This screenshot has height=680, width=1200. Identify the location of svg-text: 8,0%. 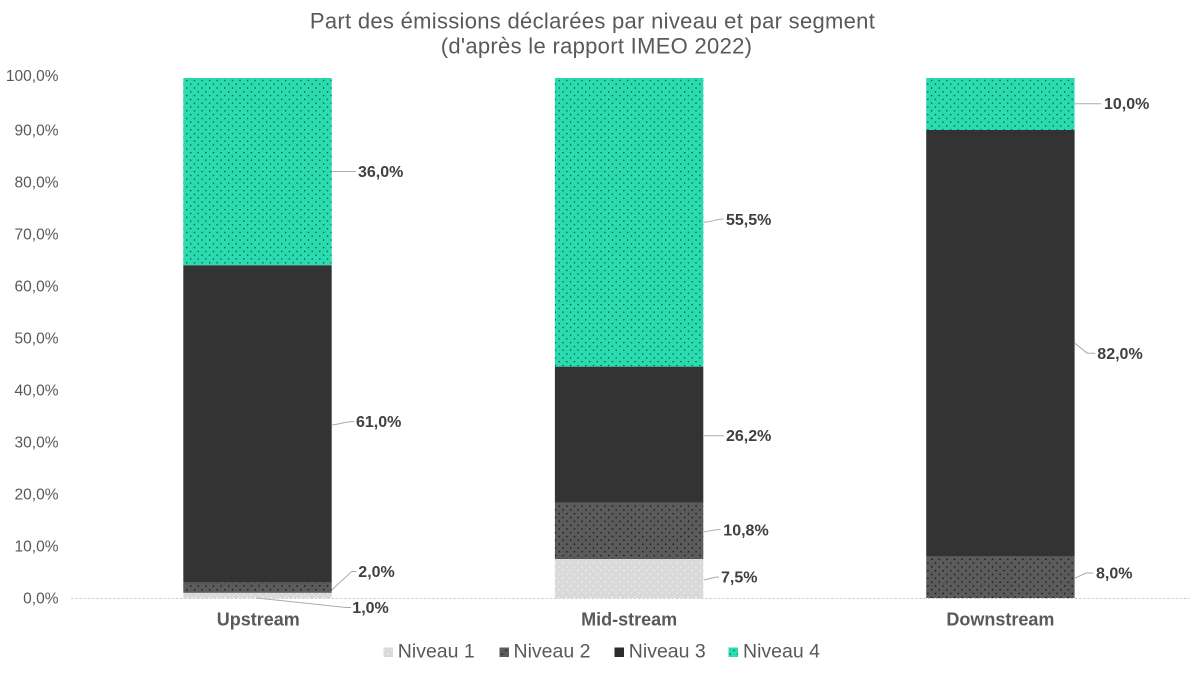
(1114, 574).